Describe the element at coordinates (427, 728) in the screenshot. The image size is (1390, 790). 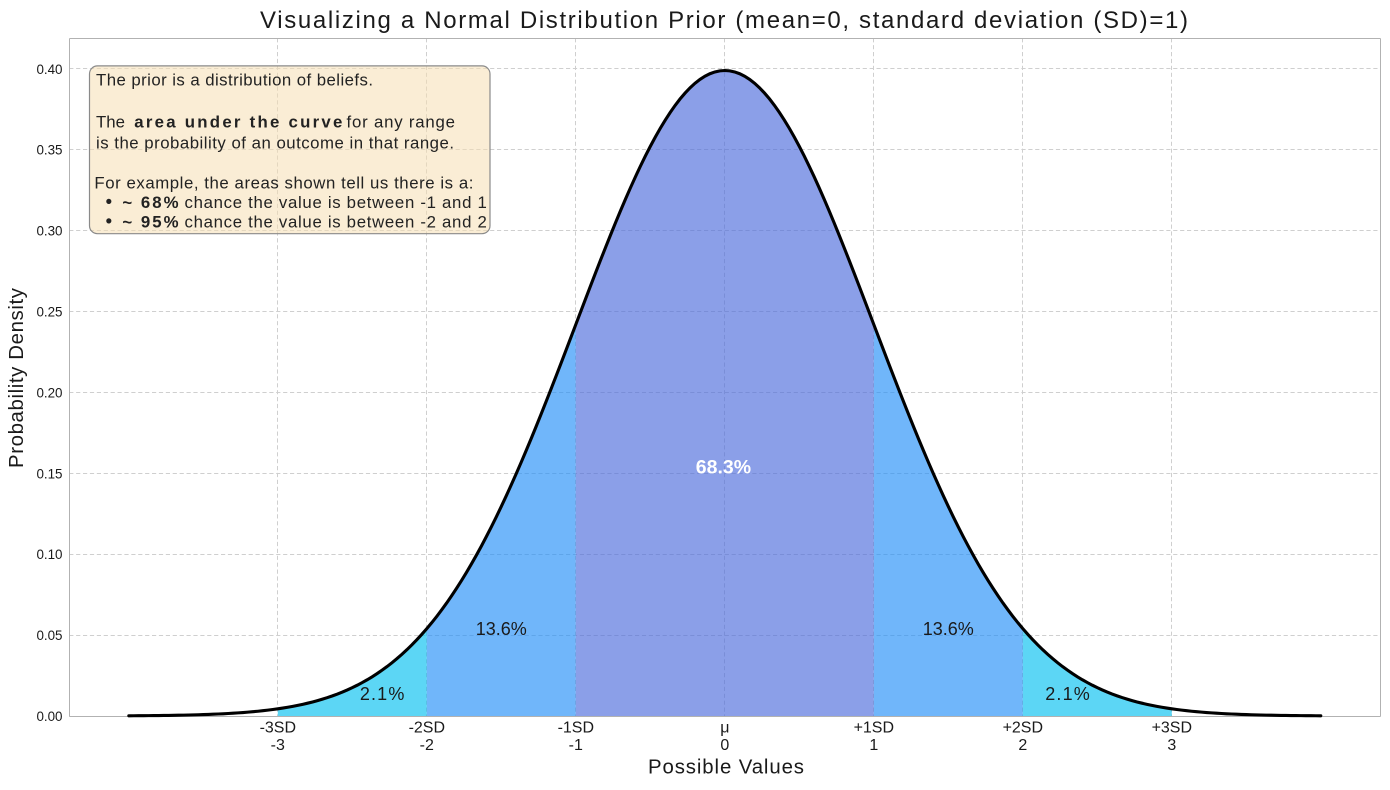
I see `svg-text: -2SD` at that location.